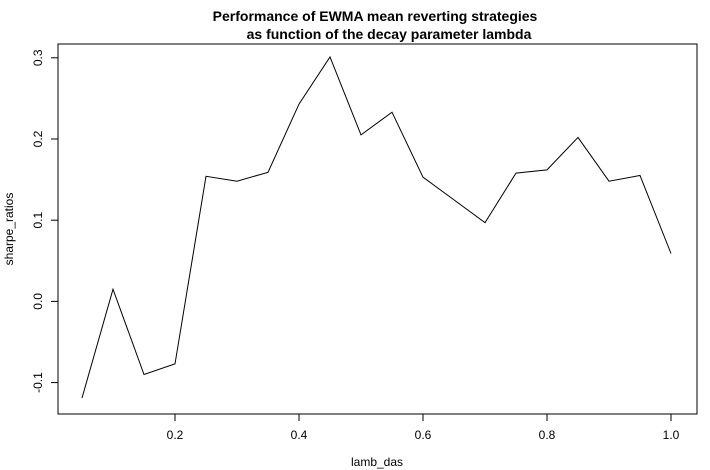 Image resolution: width=710 pixels, height=470 pixels. Describe the element at coordinates (423, 435) in the screenshot. I see `x-tick-label: 0.6` at that location.